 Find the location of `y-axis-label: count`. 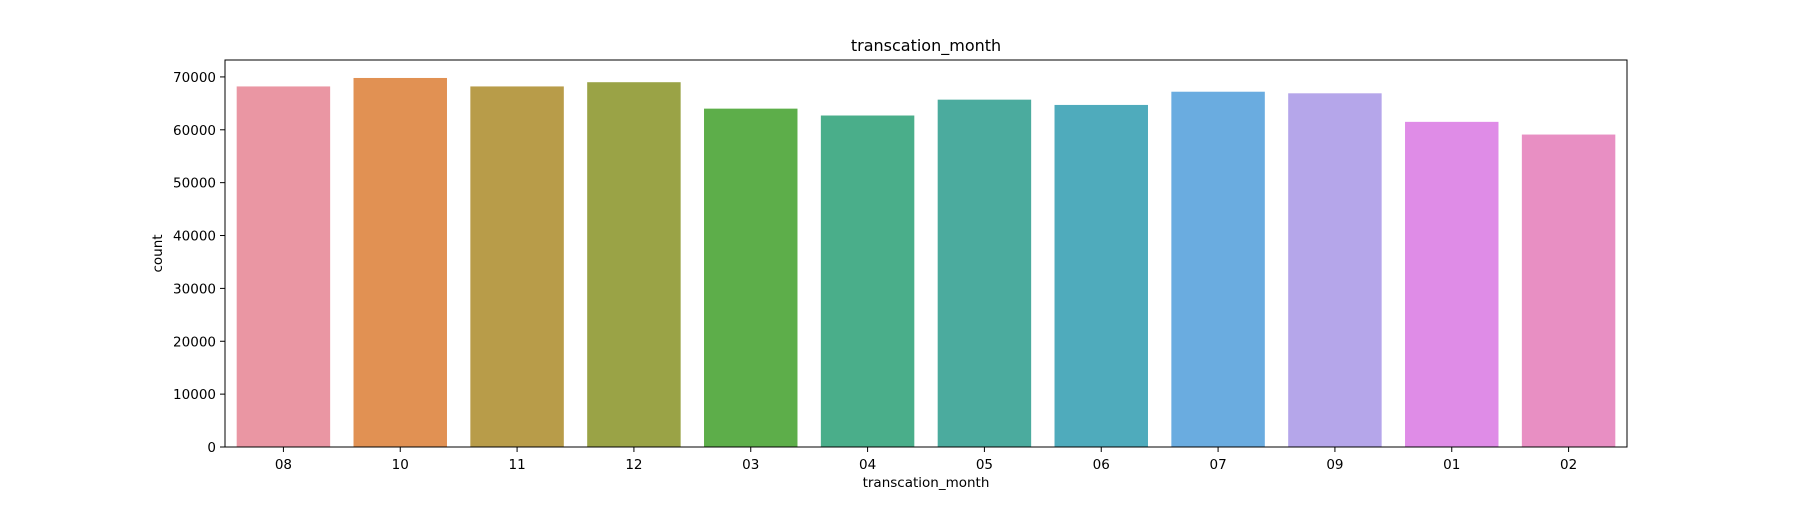

y-axis-label: count is located at coordinates (158, 253).